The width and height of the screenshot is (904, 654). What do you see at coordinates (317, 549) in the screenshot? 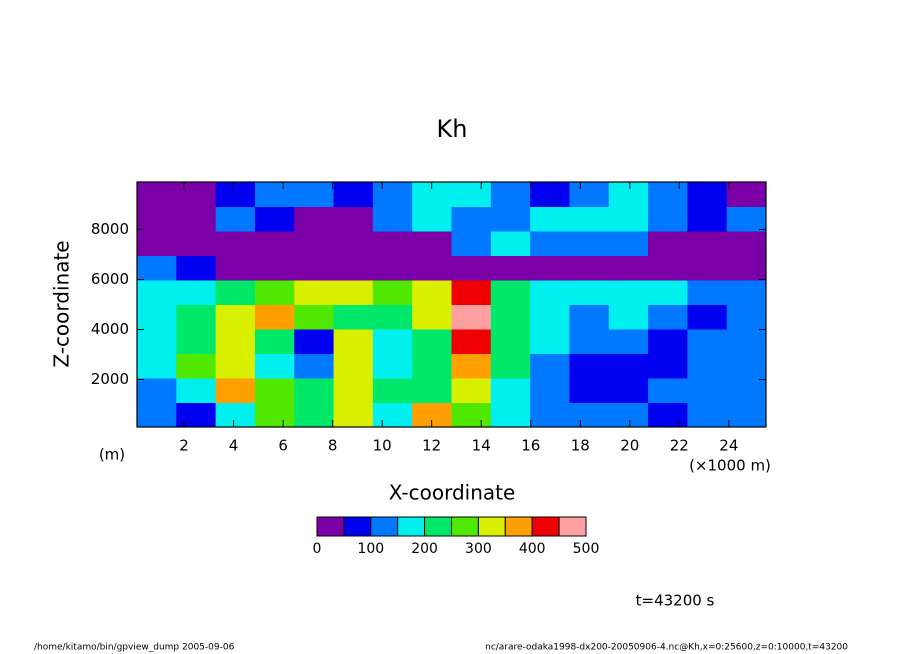
I see `colorbar-label: 0` at bounding box center [317, 549].